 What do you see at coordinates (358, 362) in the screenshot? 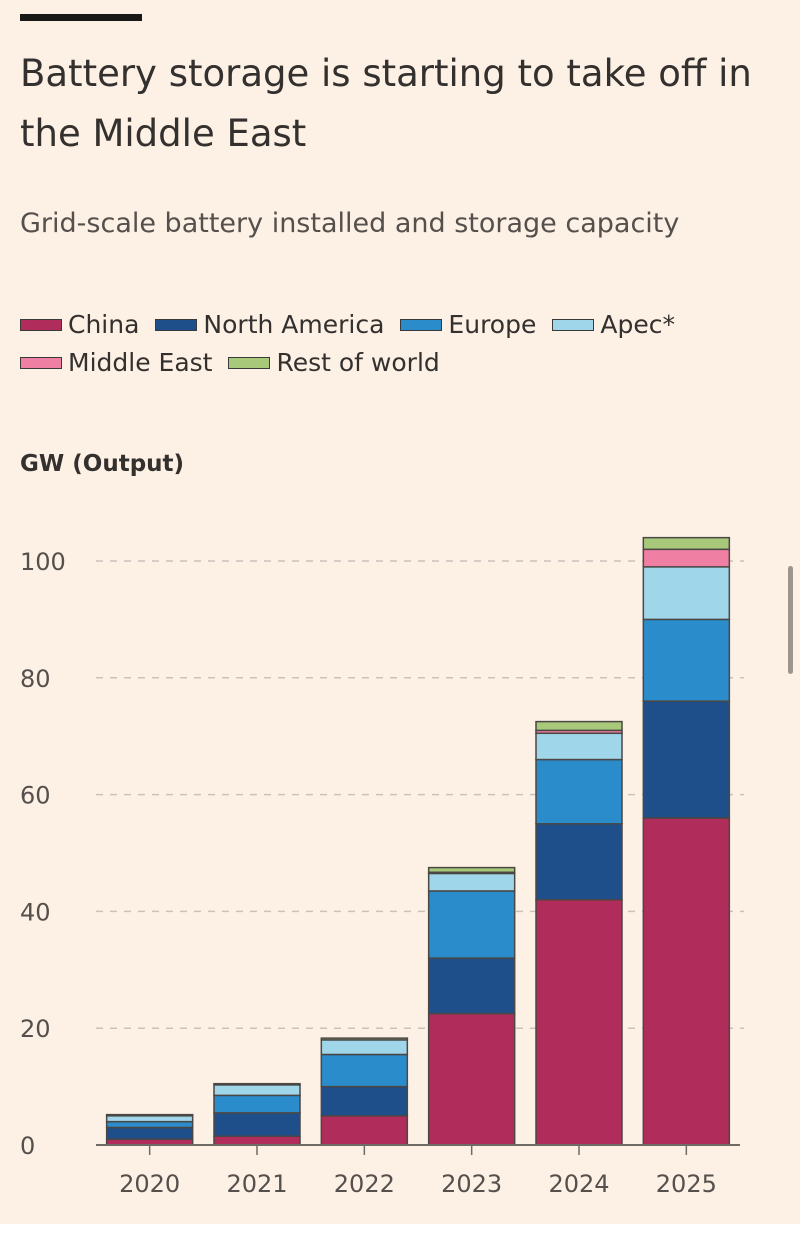
I see `legend-label-rest-of-world: Rest of world` at bounding box center [358, 362].